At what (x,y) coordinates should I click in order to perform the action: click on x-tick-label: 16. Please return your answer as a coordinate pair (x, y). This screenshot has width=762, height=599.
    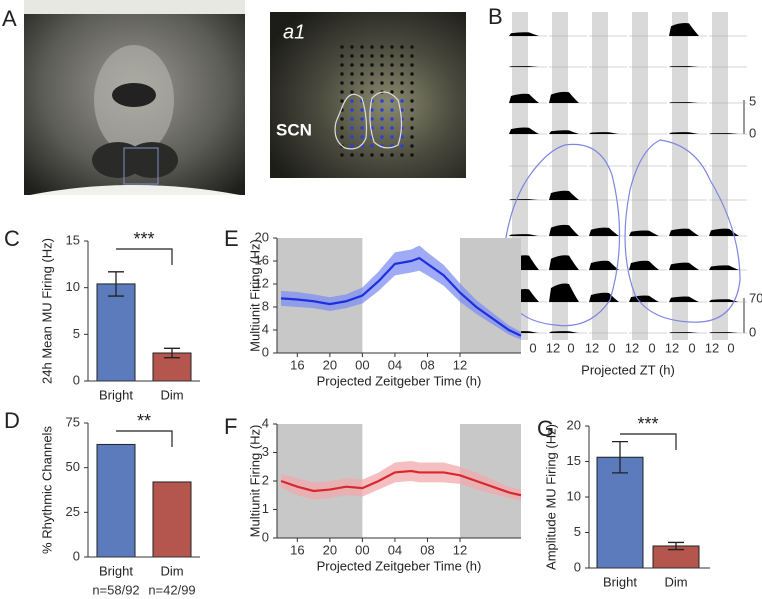
    Looking at the image, I should click on (297, 549).